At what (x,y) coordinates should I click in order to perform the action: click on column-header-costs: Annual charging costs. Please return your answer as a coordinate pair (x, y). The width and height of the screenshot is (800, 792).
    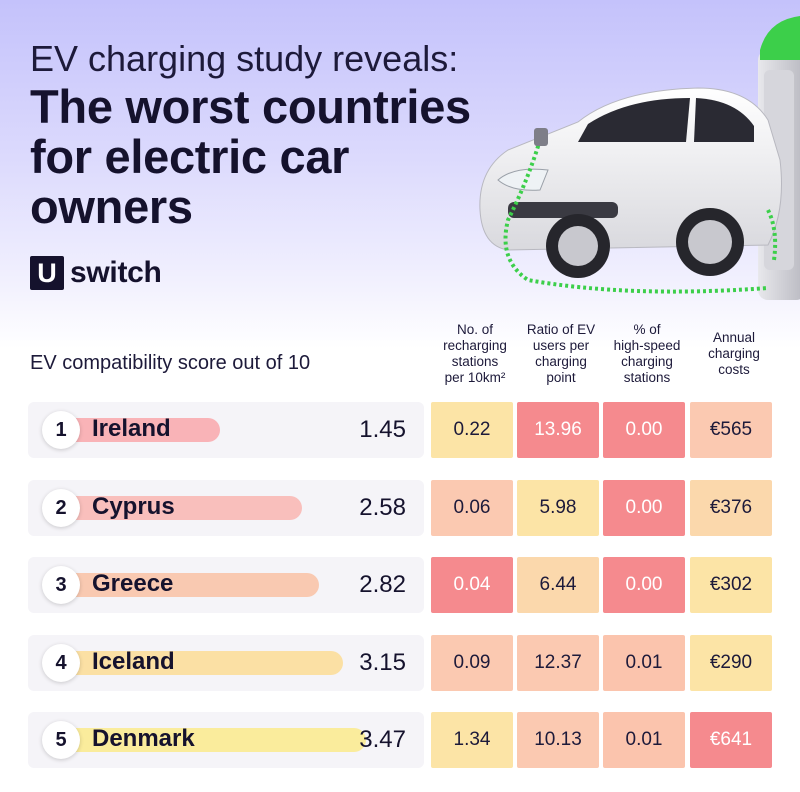
    Looking at the image, I should click on (734, 354).